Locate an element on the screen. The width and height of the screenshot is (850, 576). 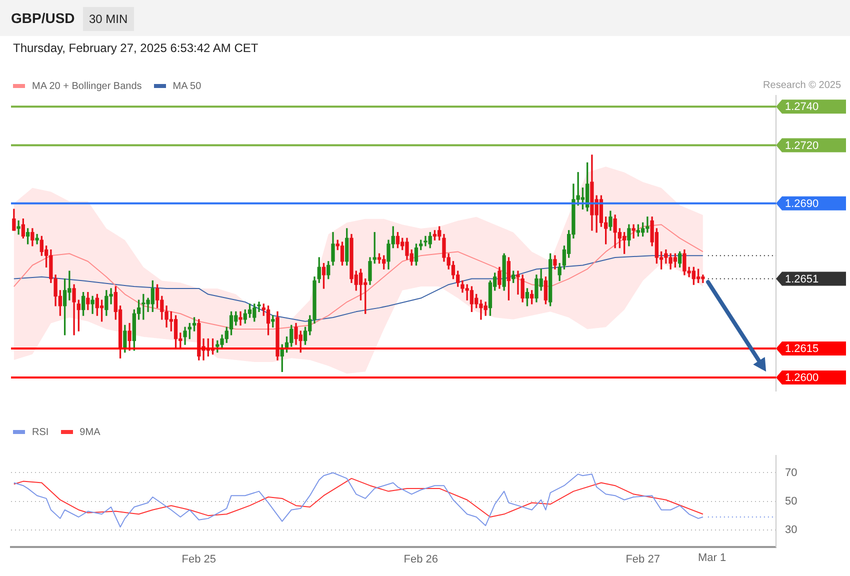
ref-line-label: 1.2720 is located at coordinates (802, 146).